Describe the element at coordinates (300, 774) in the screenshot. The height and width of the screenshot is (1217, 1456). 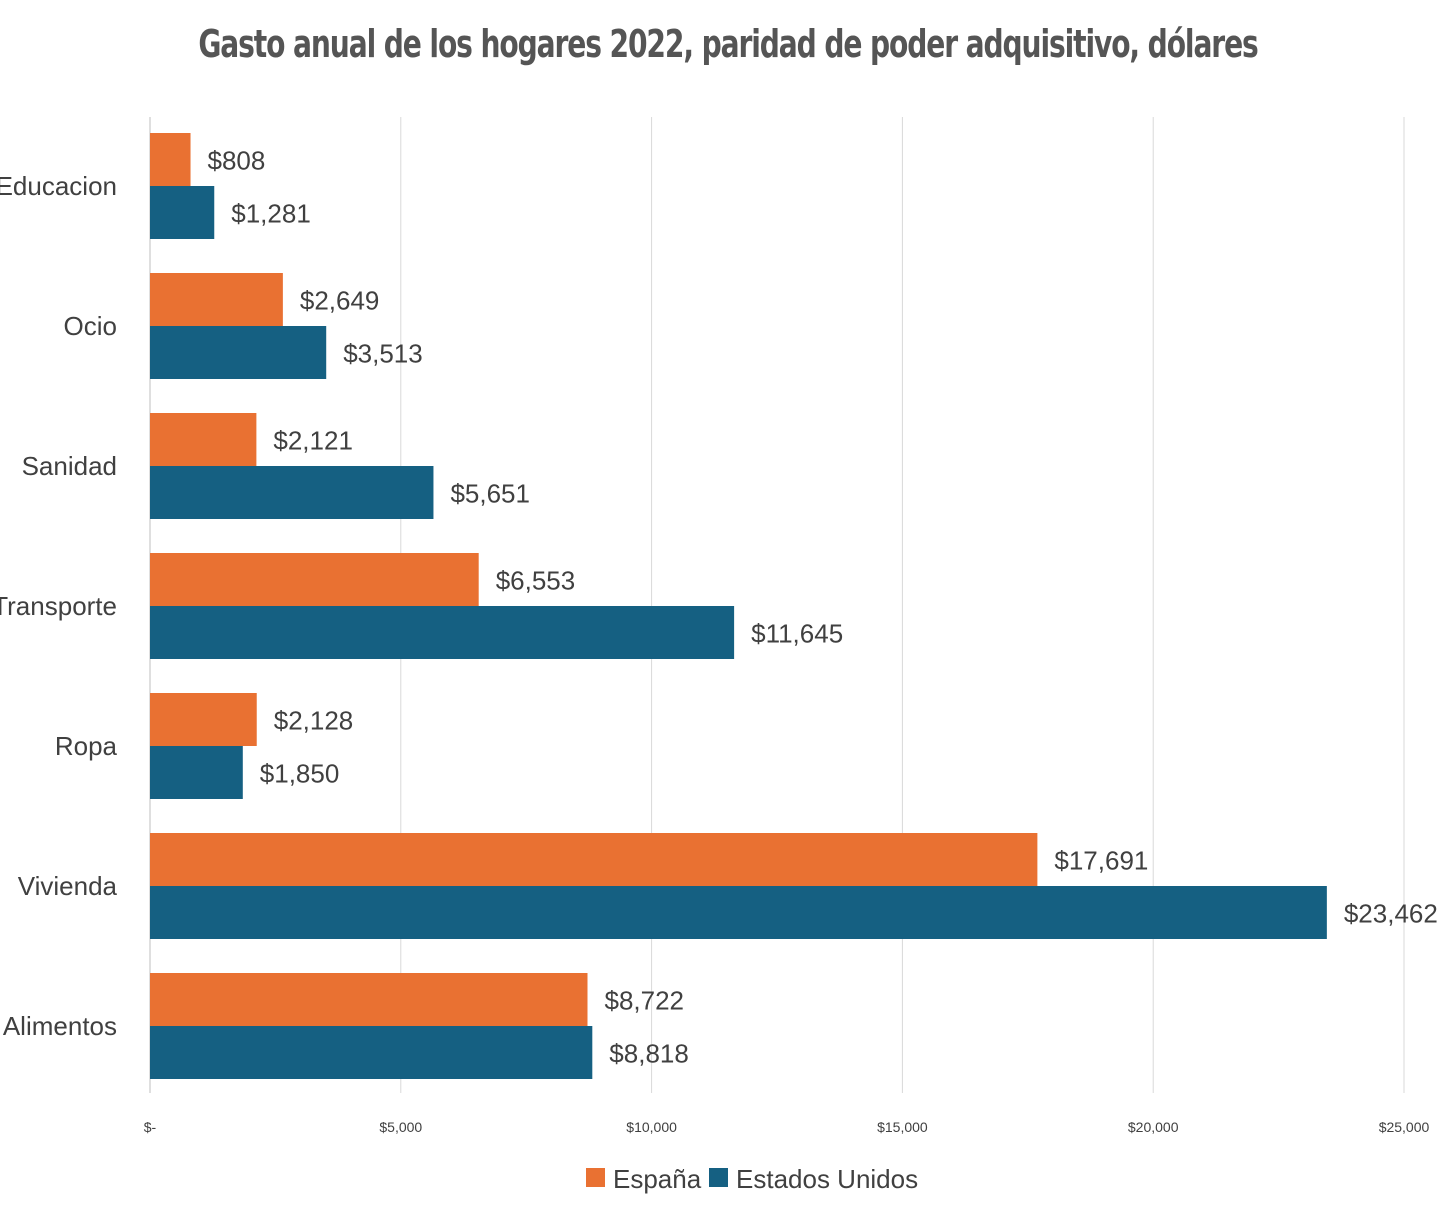
I see `data-label: $1,850` at that location.